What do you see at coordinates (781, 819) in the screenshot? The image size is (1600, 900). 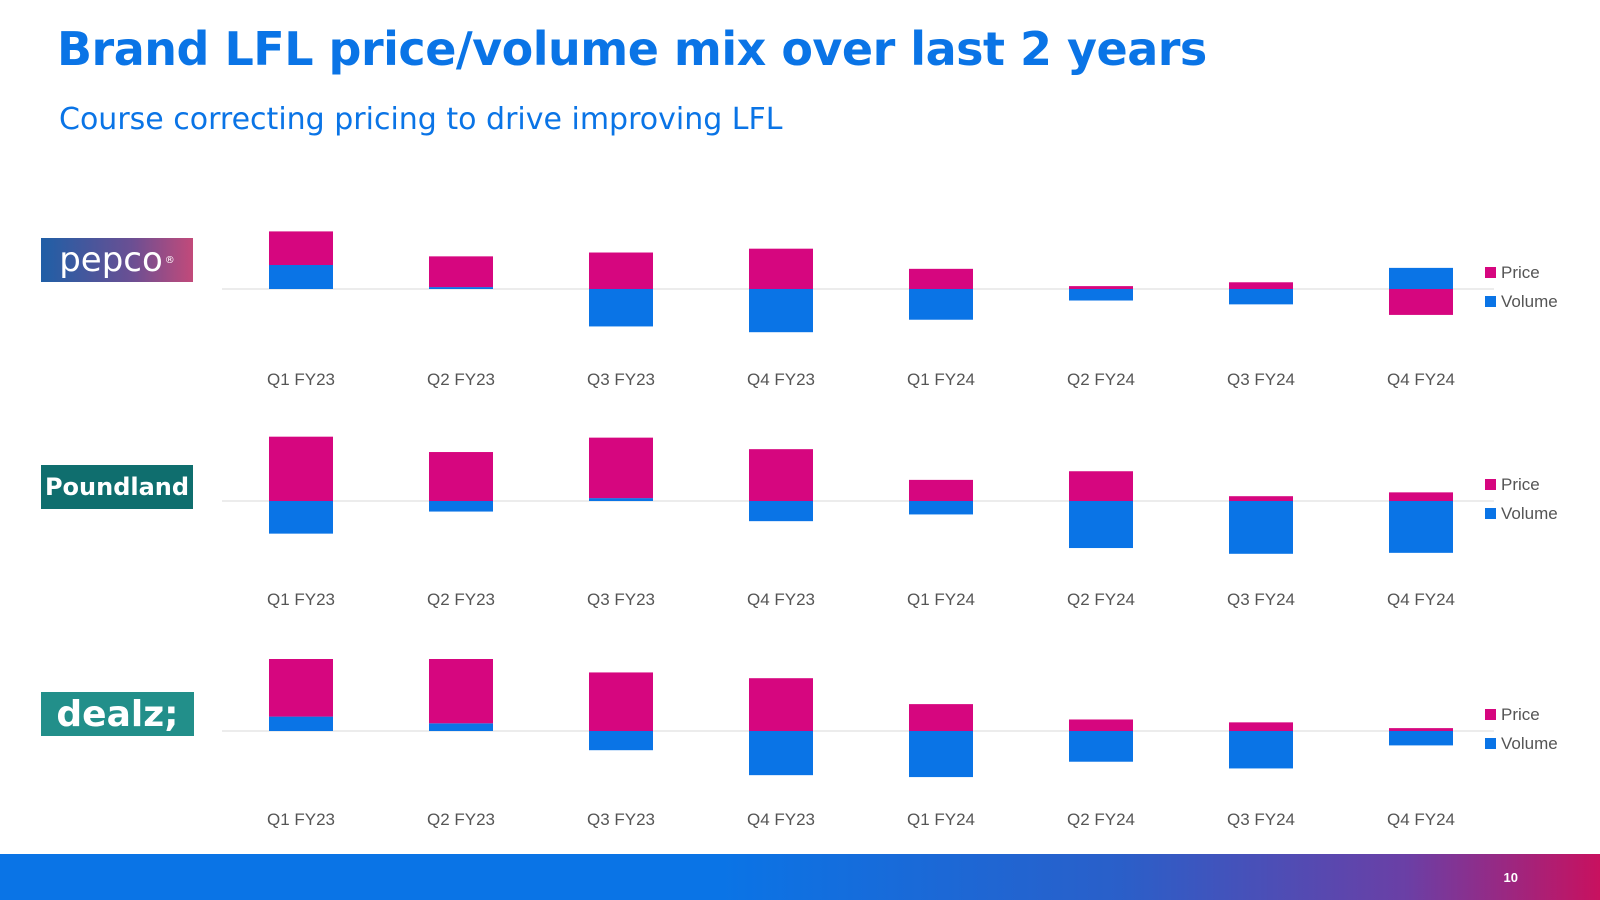 I see `dealz-tick-label: Q4 FY23` at bounding box center [781, 819].